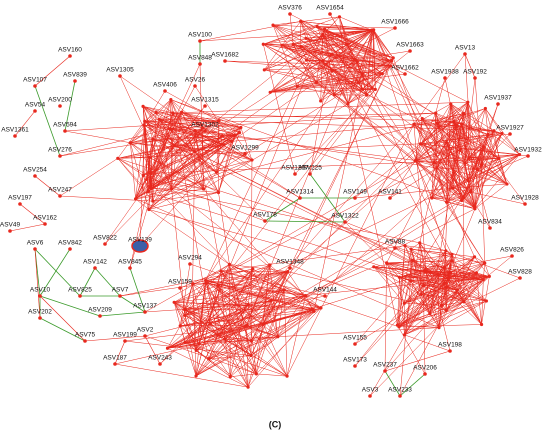 The image size is (550, 435). Describe the element at coordinates (510, 128) in the screenshot. I see `node-label: ASV1927` at that location.